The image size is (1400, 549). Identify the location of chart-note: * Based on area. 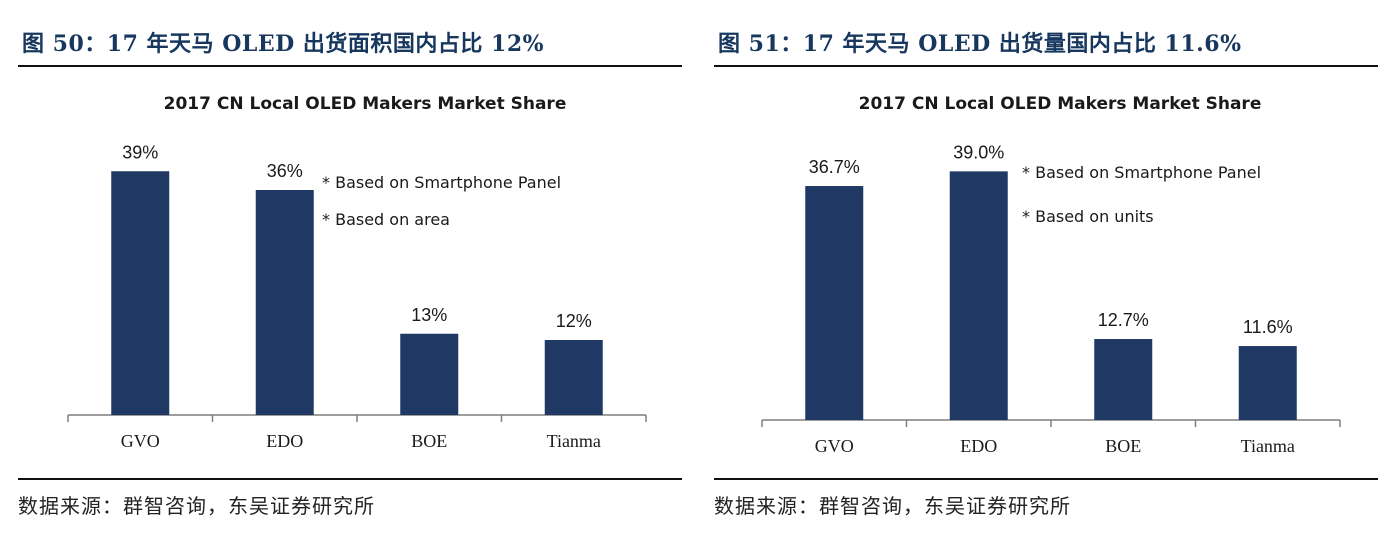
(386, 219).